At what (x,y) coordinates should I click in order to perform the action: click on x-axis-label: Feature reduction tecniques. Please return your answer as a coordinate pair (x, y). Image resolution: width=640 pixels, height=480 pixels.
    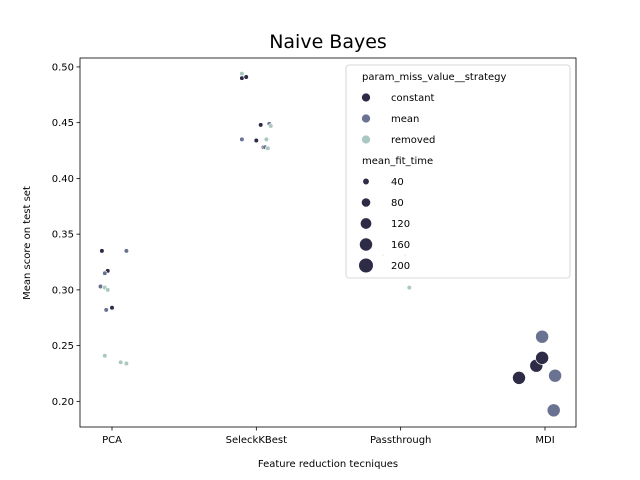
    Looking at the image, I should click on (328, 464).